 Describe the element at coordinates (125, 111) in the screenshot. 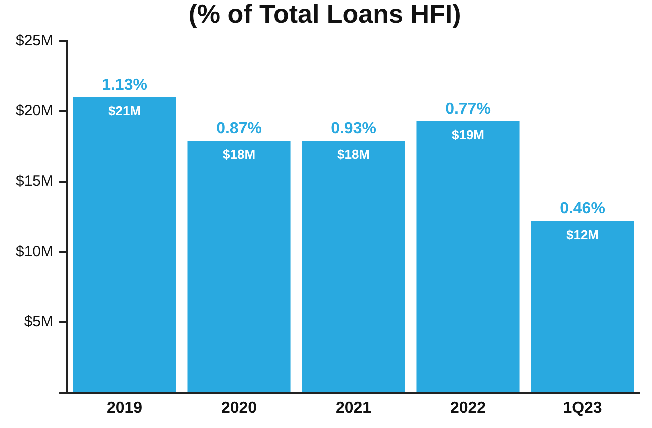

I see `data-label: $21M` at that location.